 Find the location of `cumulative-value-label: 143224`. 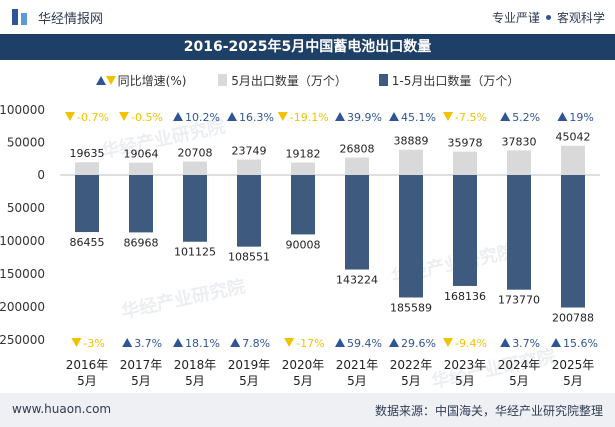

cumulative-value-label: 143224 is located at coordinates (357, 280).